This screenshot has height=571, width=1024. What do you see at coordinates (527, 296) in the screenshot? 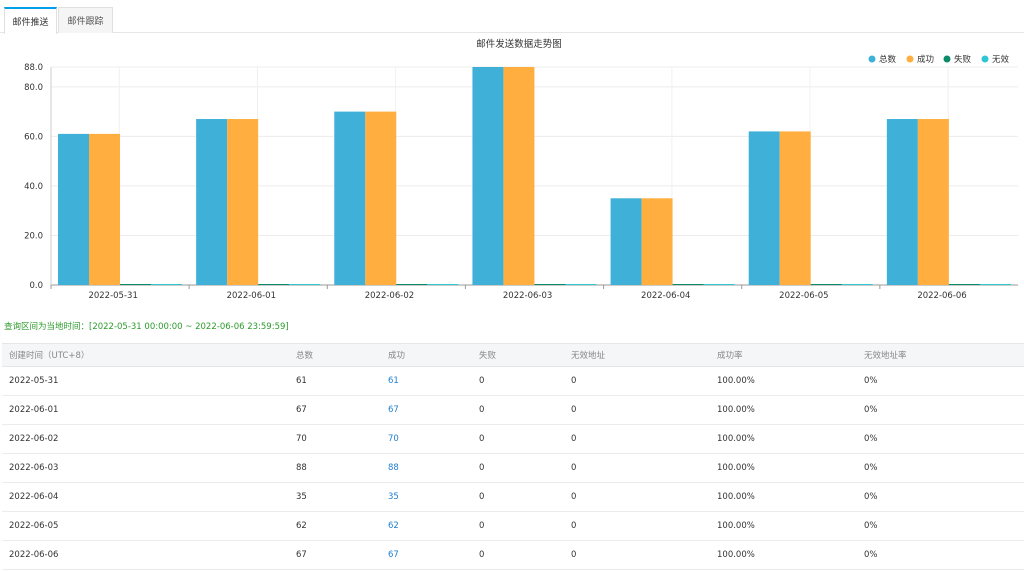
I see `x-tick-label: 2022-06-03` at bounding box center [527, 296].